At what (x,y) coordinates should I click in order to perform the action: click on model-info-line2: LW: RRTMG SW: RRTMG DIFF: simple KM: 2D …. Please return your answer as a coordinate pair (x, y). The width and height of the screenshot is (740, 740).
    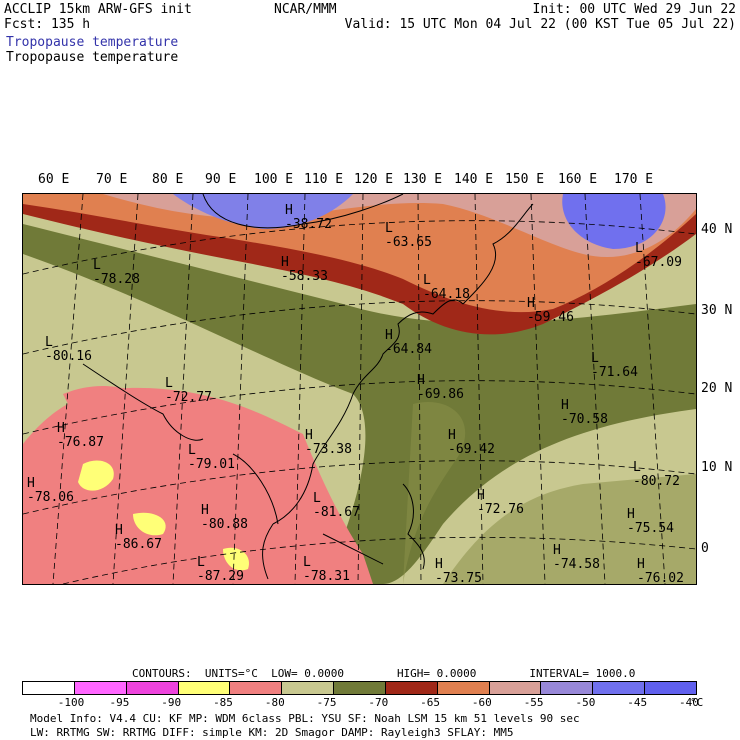
    Looking at the image, I should click on (272, 732).